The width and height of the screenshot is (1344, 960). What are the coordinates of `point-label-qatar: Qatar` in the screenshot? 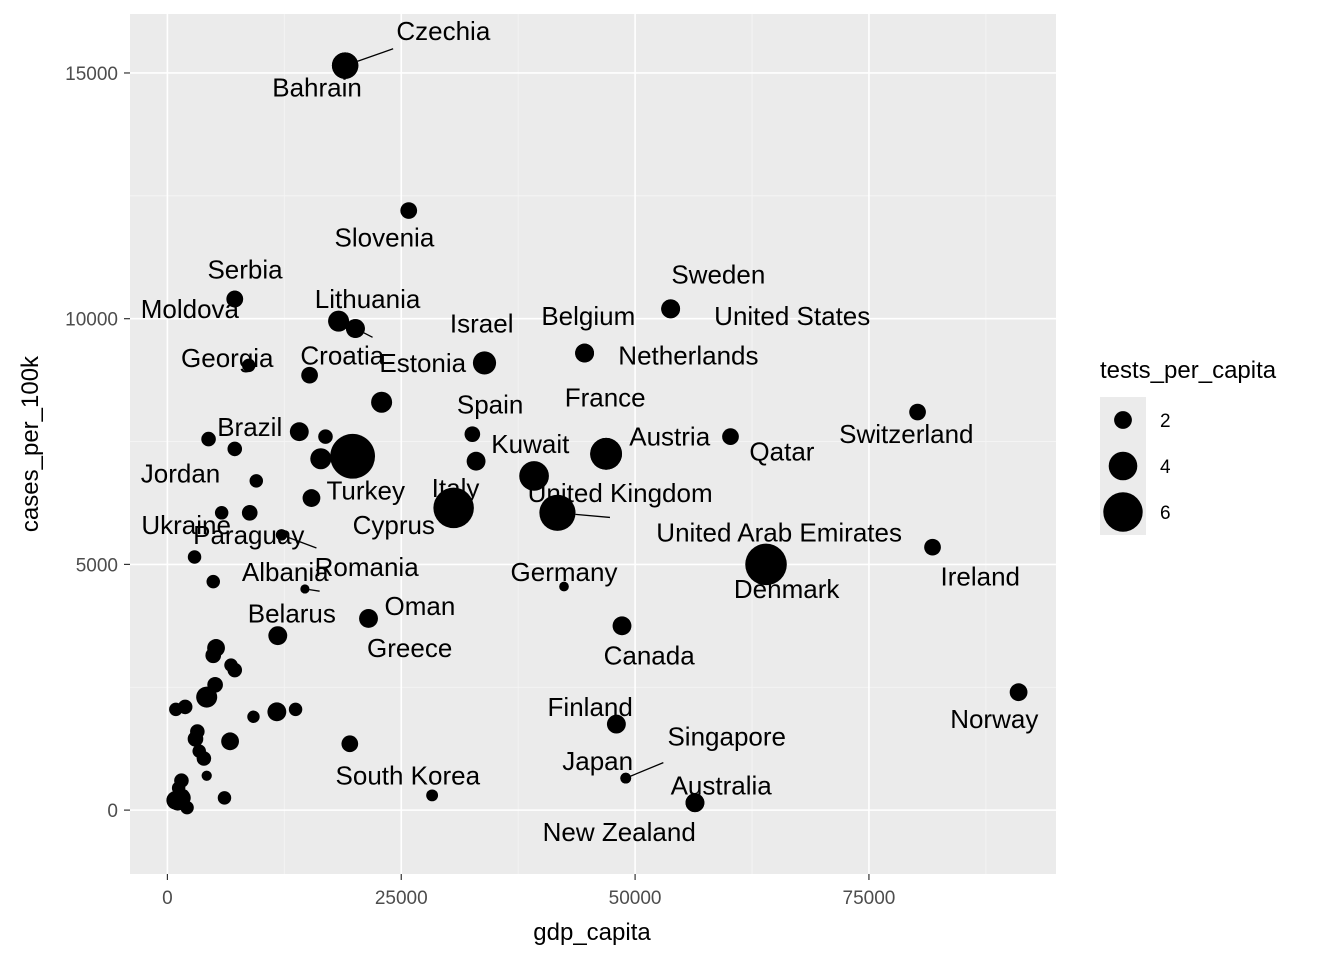 It's located at (781, 451).